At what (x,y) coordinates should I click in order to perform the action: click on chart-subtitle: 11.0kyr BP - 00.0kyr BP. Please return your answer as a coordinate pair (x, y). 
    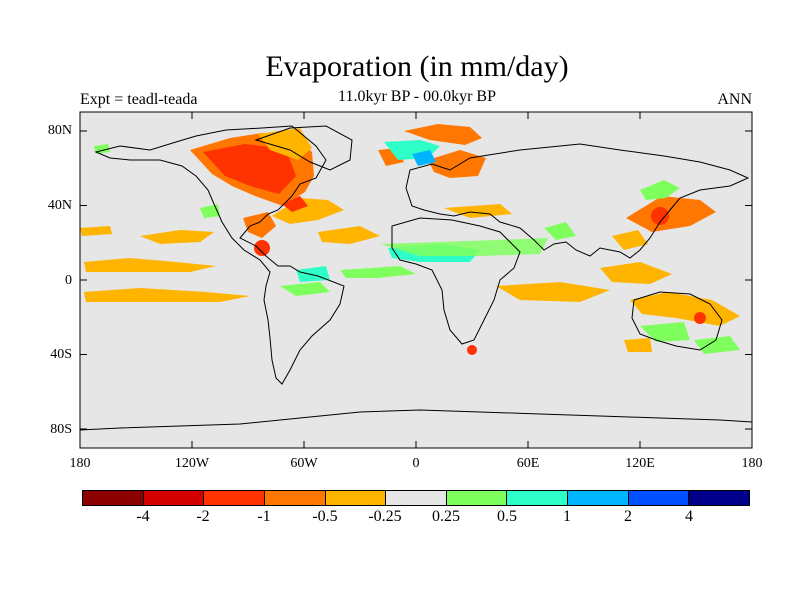
    Looking at the image, I should click on (417, 96).